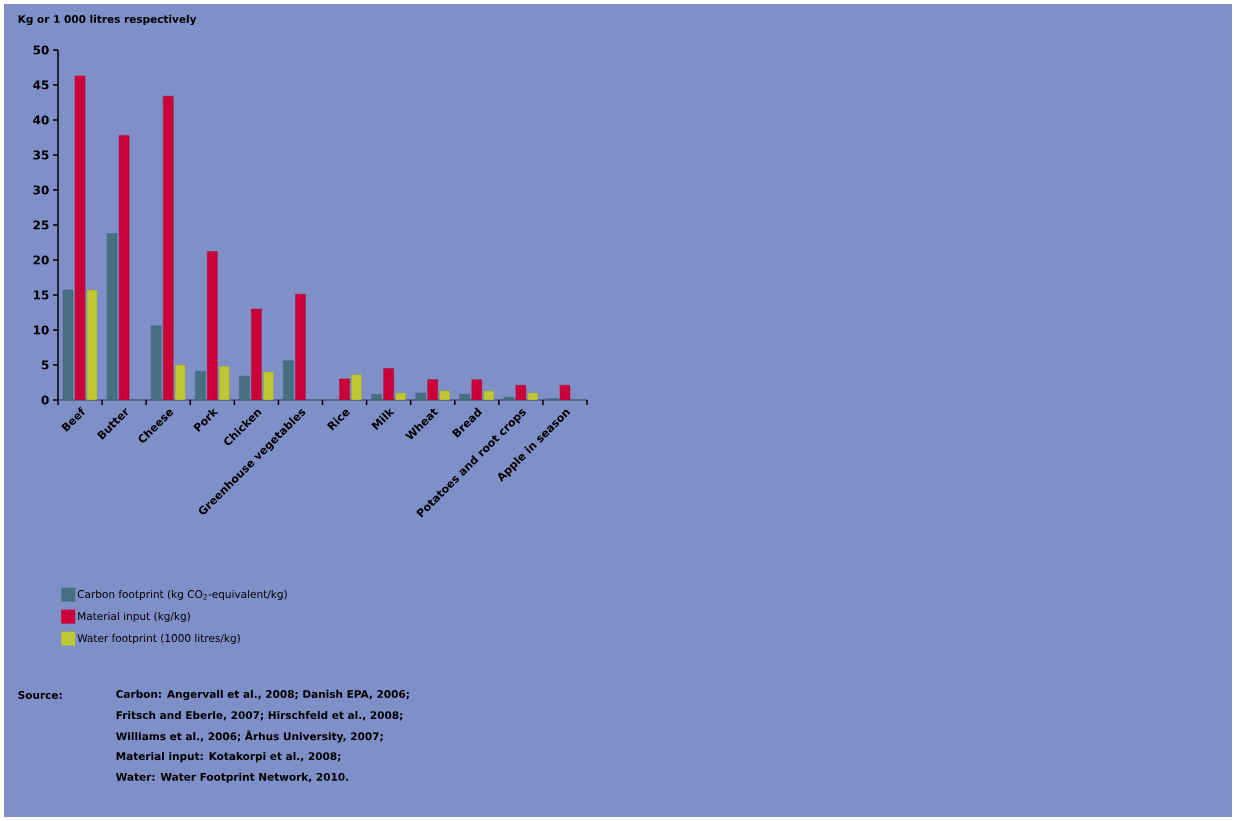 This screenshot has width=1236, height=821. Describe the element at coordinates (41, 155) in the screenshot. I see `y-tick-label: 35` at that location.